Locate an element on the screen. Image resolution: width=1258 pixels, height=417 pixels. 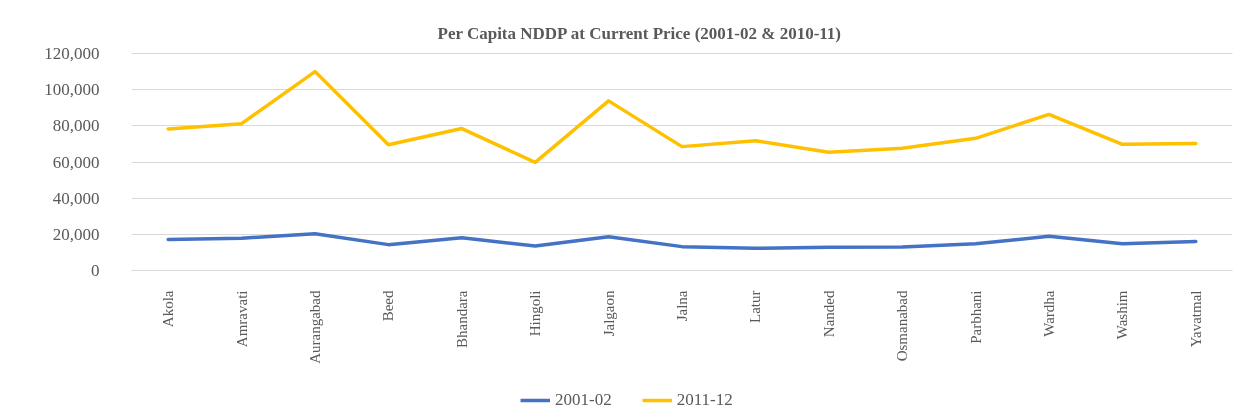
x-tick-label: Bhandara is located at coordinates (461, 319).